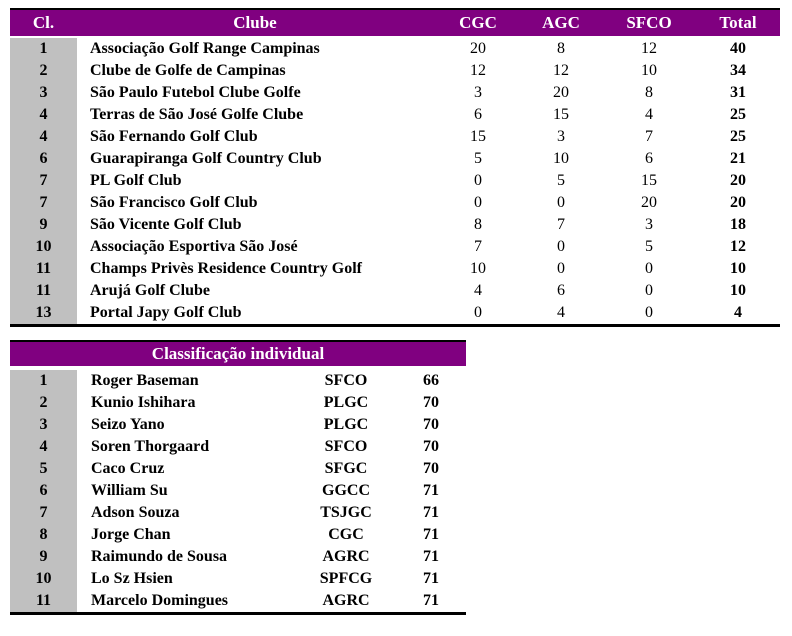 The image size is (792, 636). Describe the element at coordinates (431, 380) in the screenshot. I see `player-score: 66` at that location.